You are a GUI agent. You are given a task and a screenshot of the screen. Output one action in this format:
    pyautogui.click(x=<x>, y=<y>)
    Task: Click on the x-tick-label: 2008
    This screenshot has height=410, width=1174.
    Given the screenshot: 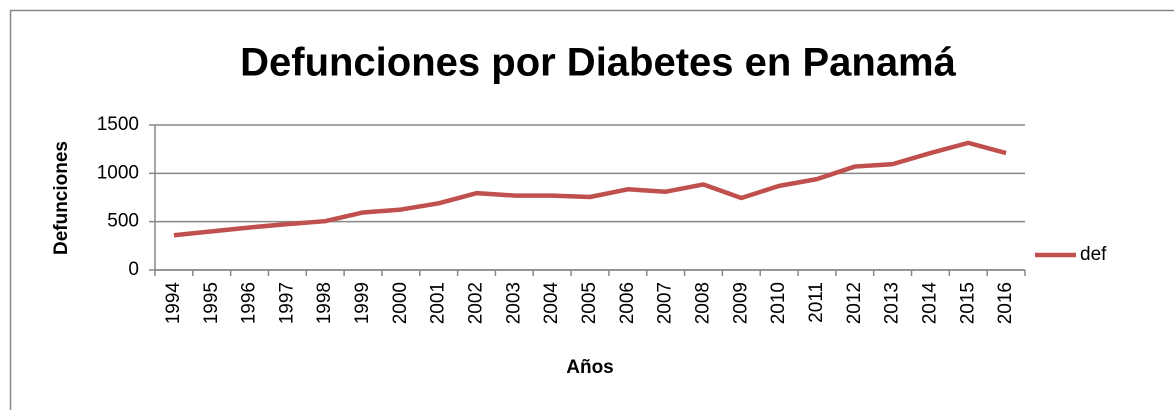 What is the action you would take?
    pyautogui.click(x=702, y=303)
    